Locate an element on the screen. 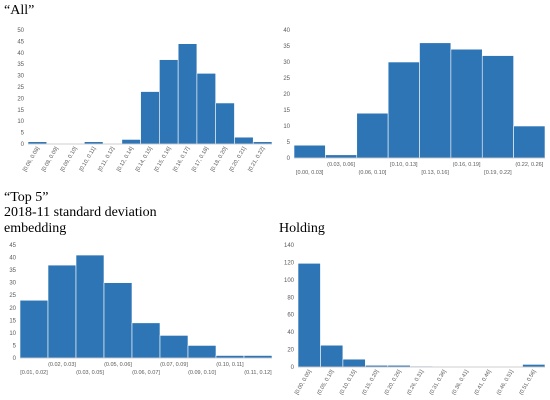 The image size is (550, 400). x-tick-label: (0.20, 0.26] is located at coordinates (393, 383).